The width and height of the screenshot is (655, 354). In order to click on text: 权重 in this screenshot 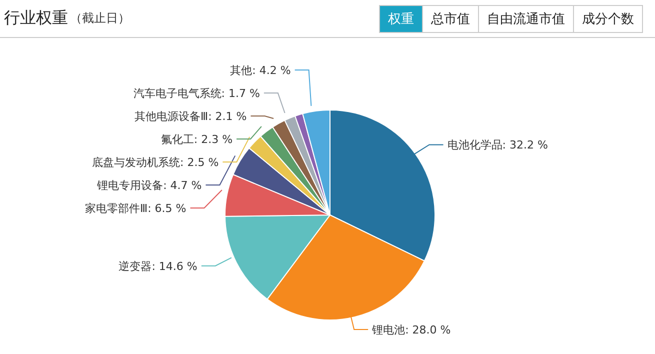, I will do `click(401, 18)`.